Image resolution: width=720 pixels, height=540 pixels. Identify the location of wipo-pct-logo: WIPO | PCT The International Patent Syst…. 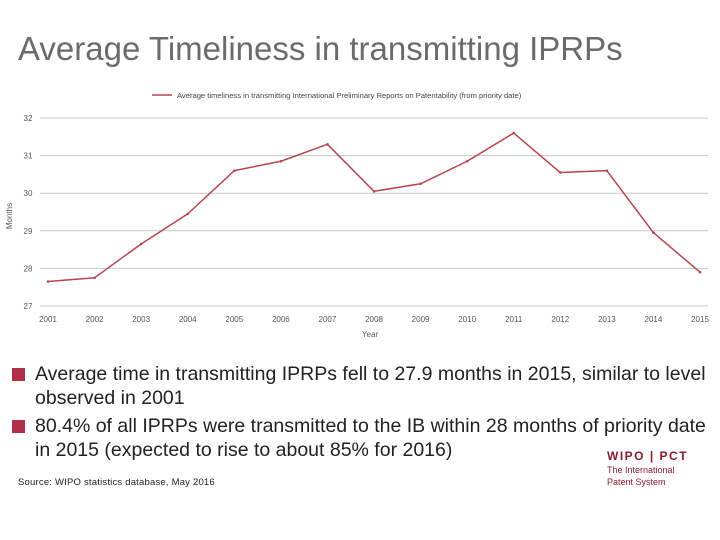
(657, 468).